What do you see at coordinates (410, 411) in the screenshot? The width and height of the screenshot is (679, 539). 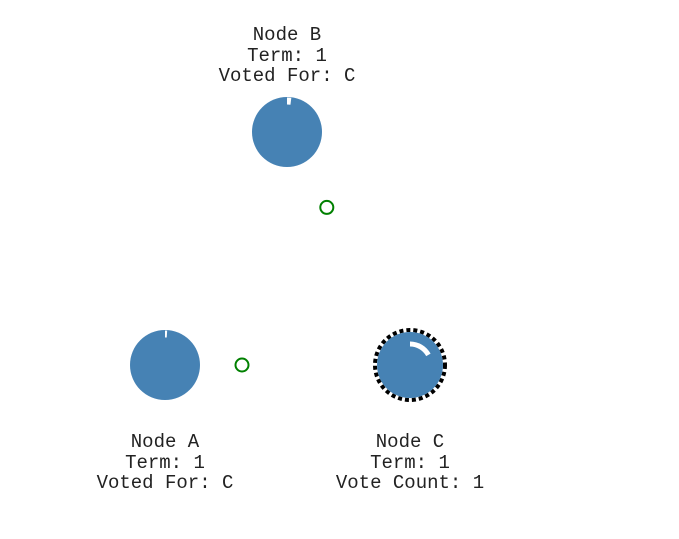 I see `node-c: Node C Term: 1 Vote Count: 1` at bounding box center [410, 411].